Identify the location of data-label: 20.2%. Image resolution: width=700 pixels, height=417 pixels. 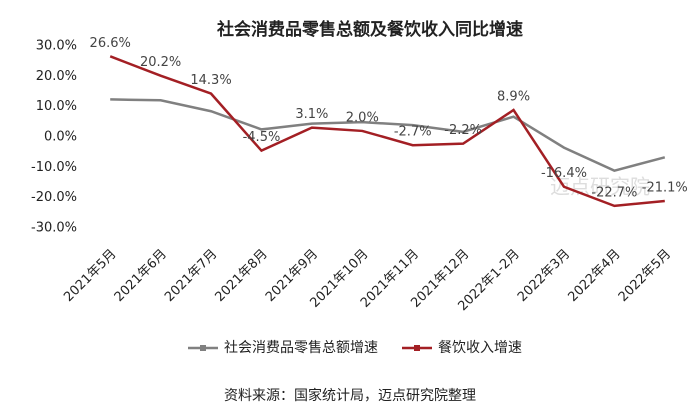
(160, 62).